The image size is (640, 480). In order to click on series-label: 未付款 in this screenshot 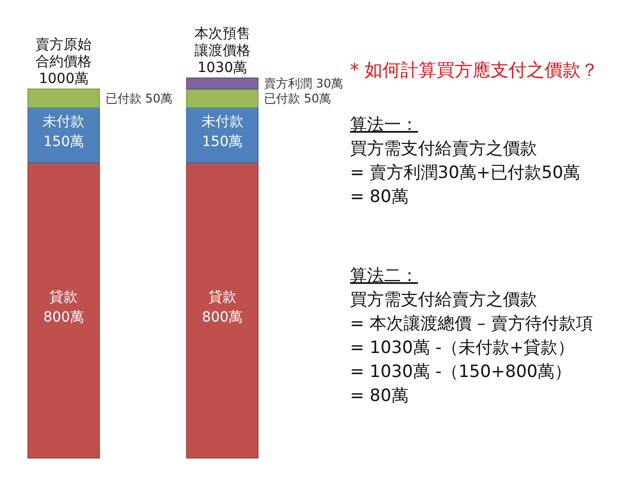, I will do `click(63, 122)`.